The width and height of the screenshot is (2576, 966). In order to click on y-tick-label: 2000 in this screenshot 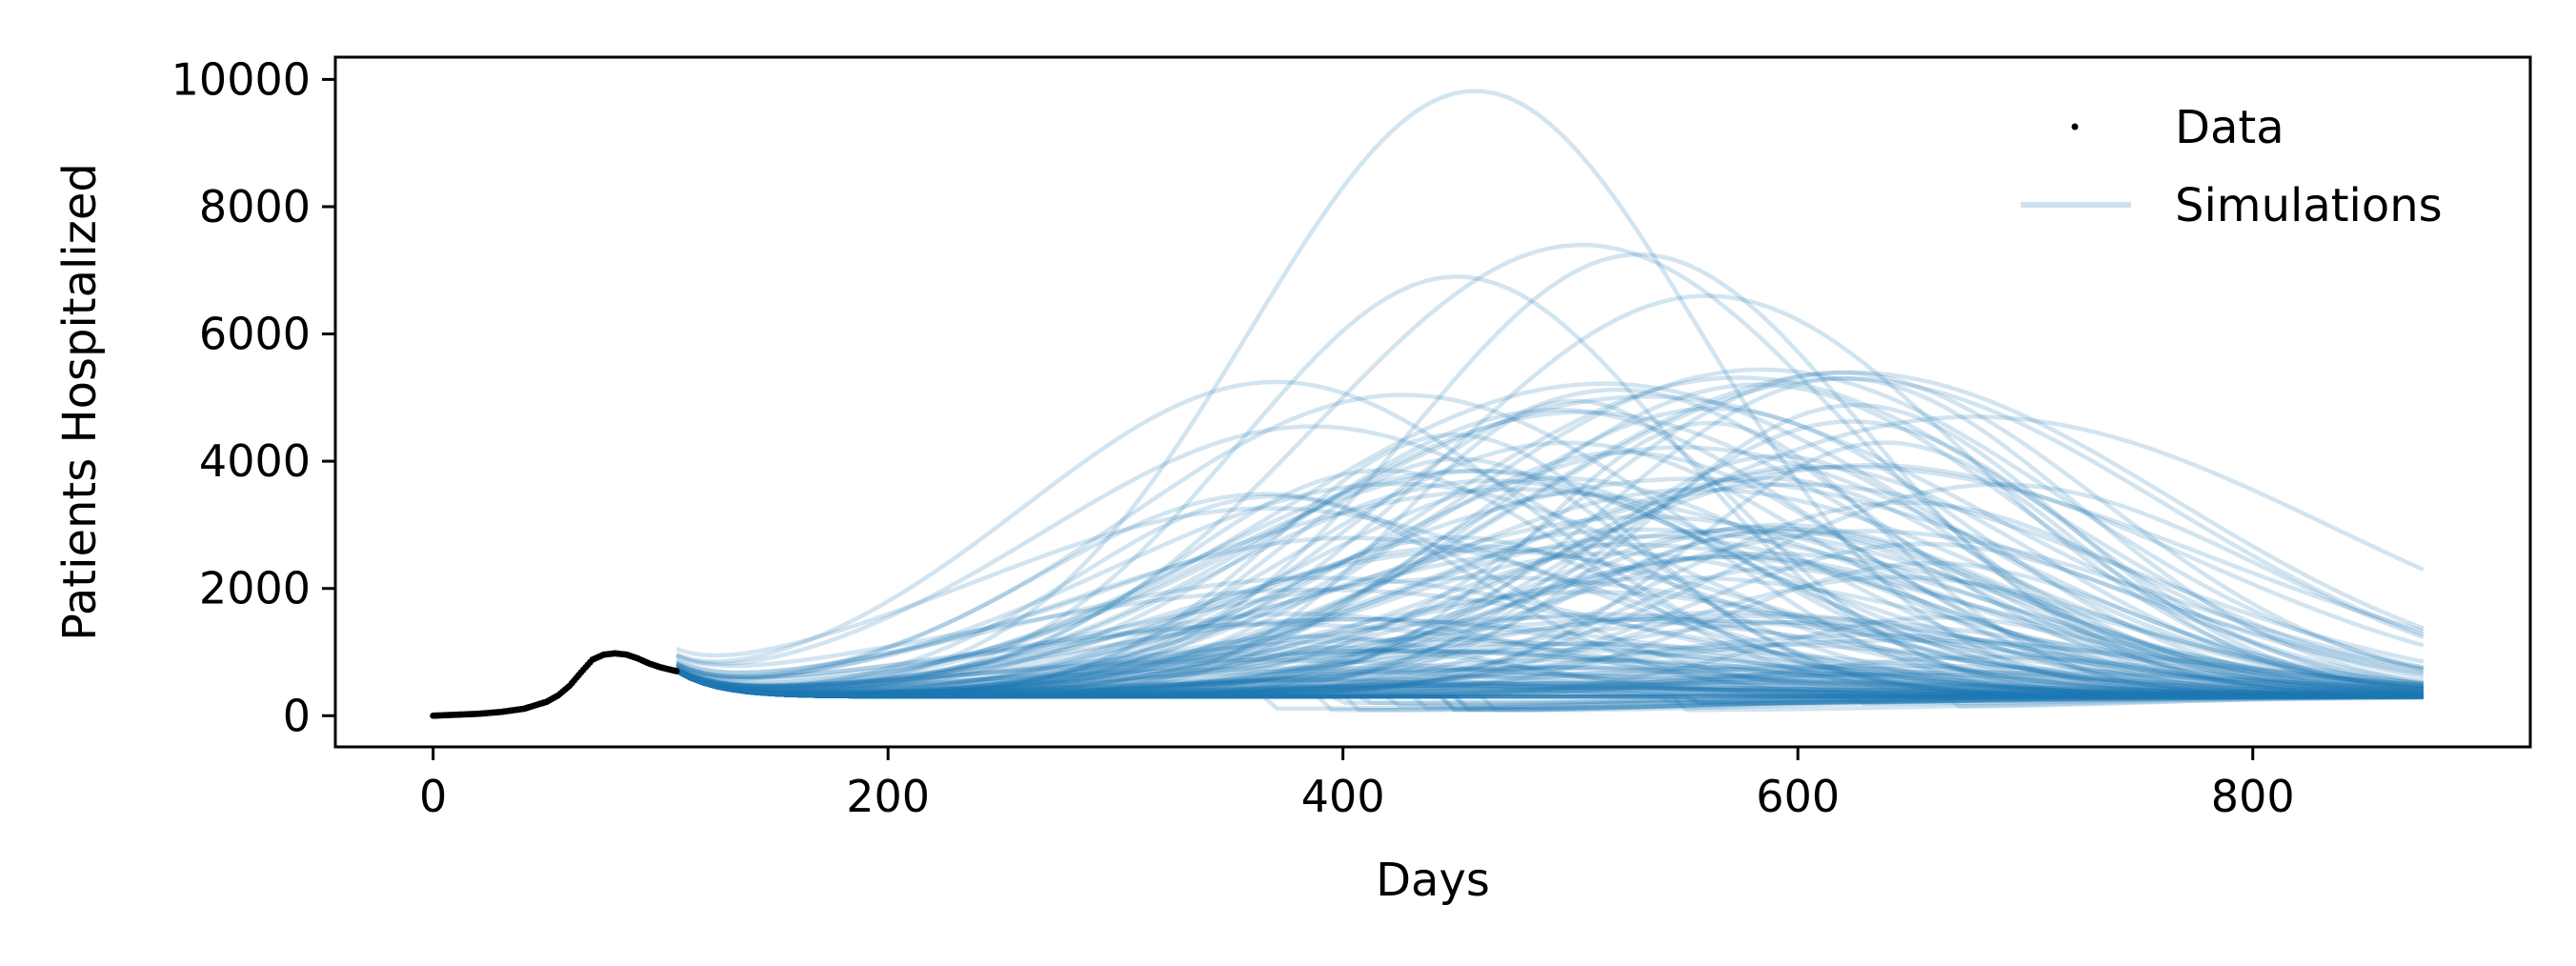, I will do `click(255, 589)`.